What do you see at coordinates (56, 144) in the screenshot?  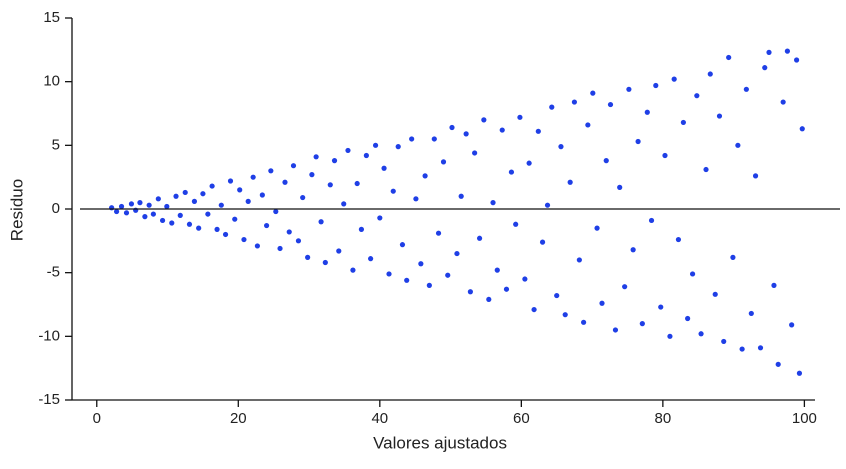 I see `y-tick-label: 5` at bounding box center [56, 144].